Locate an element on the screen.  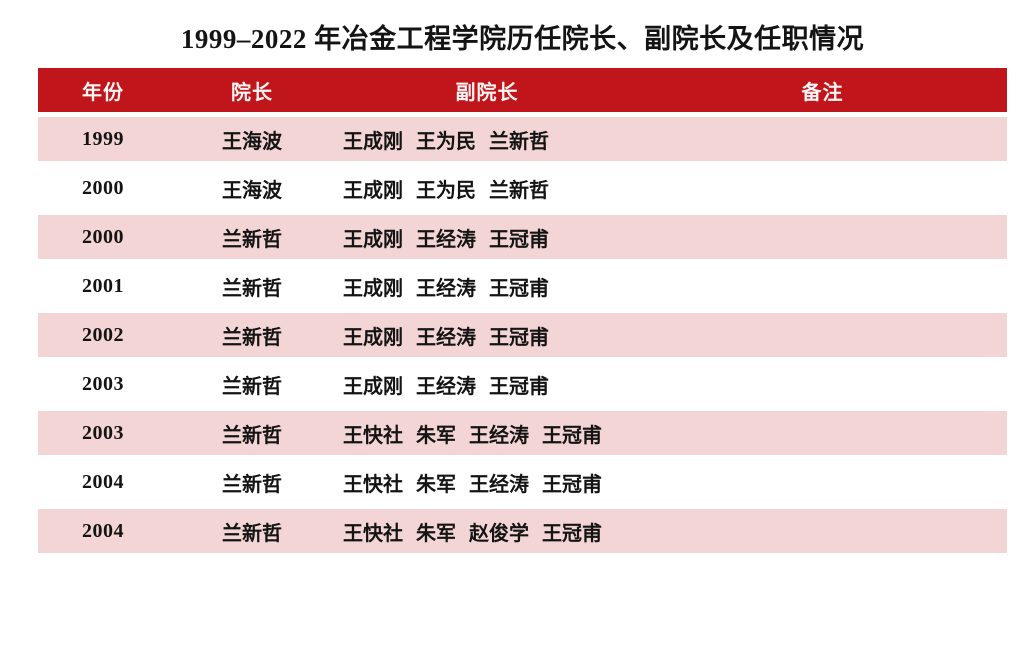
table-row: 2000 兰新哲 王成刚 王经涛 王冠甫 is located at coordinates (522, 237).